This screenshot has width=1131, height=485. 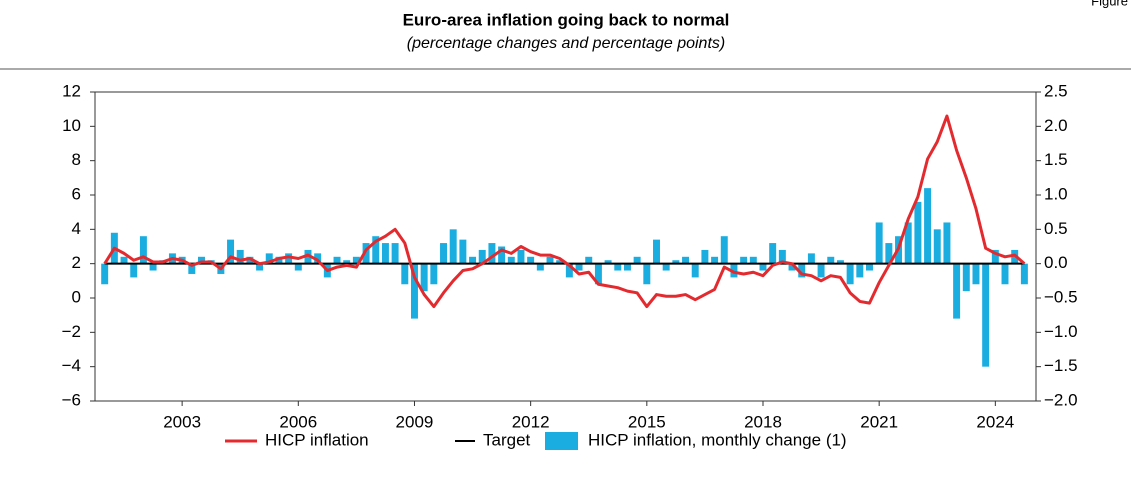 What do you see at coordinates (507, 439) in the screenshot?
I see `legend-label: Target` at bounding box center [507, 439].